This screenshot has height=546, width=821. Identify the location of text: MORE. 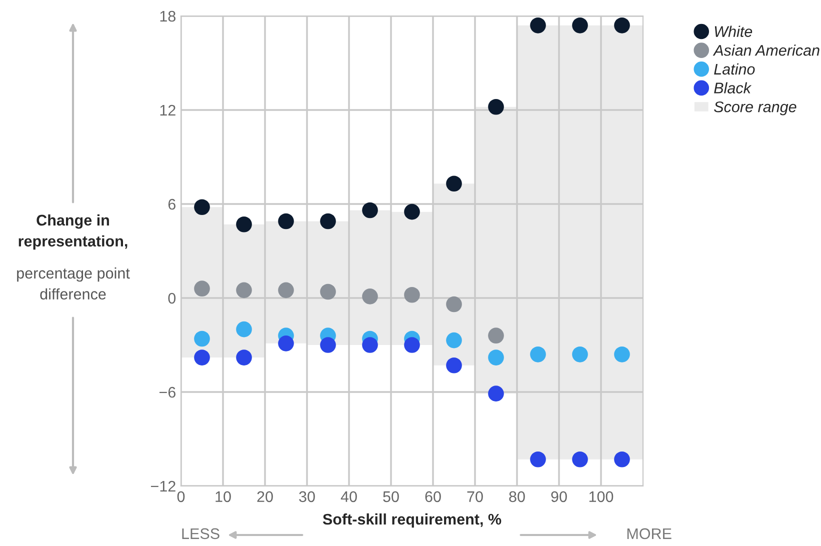
(649, 534).